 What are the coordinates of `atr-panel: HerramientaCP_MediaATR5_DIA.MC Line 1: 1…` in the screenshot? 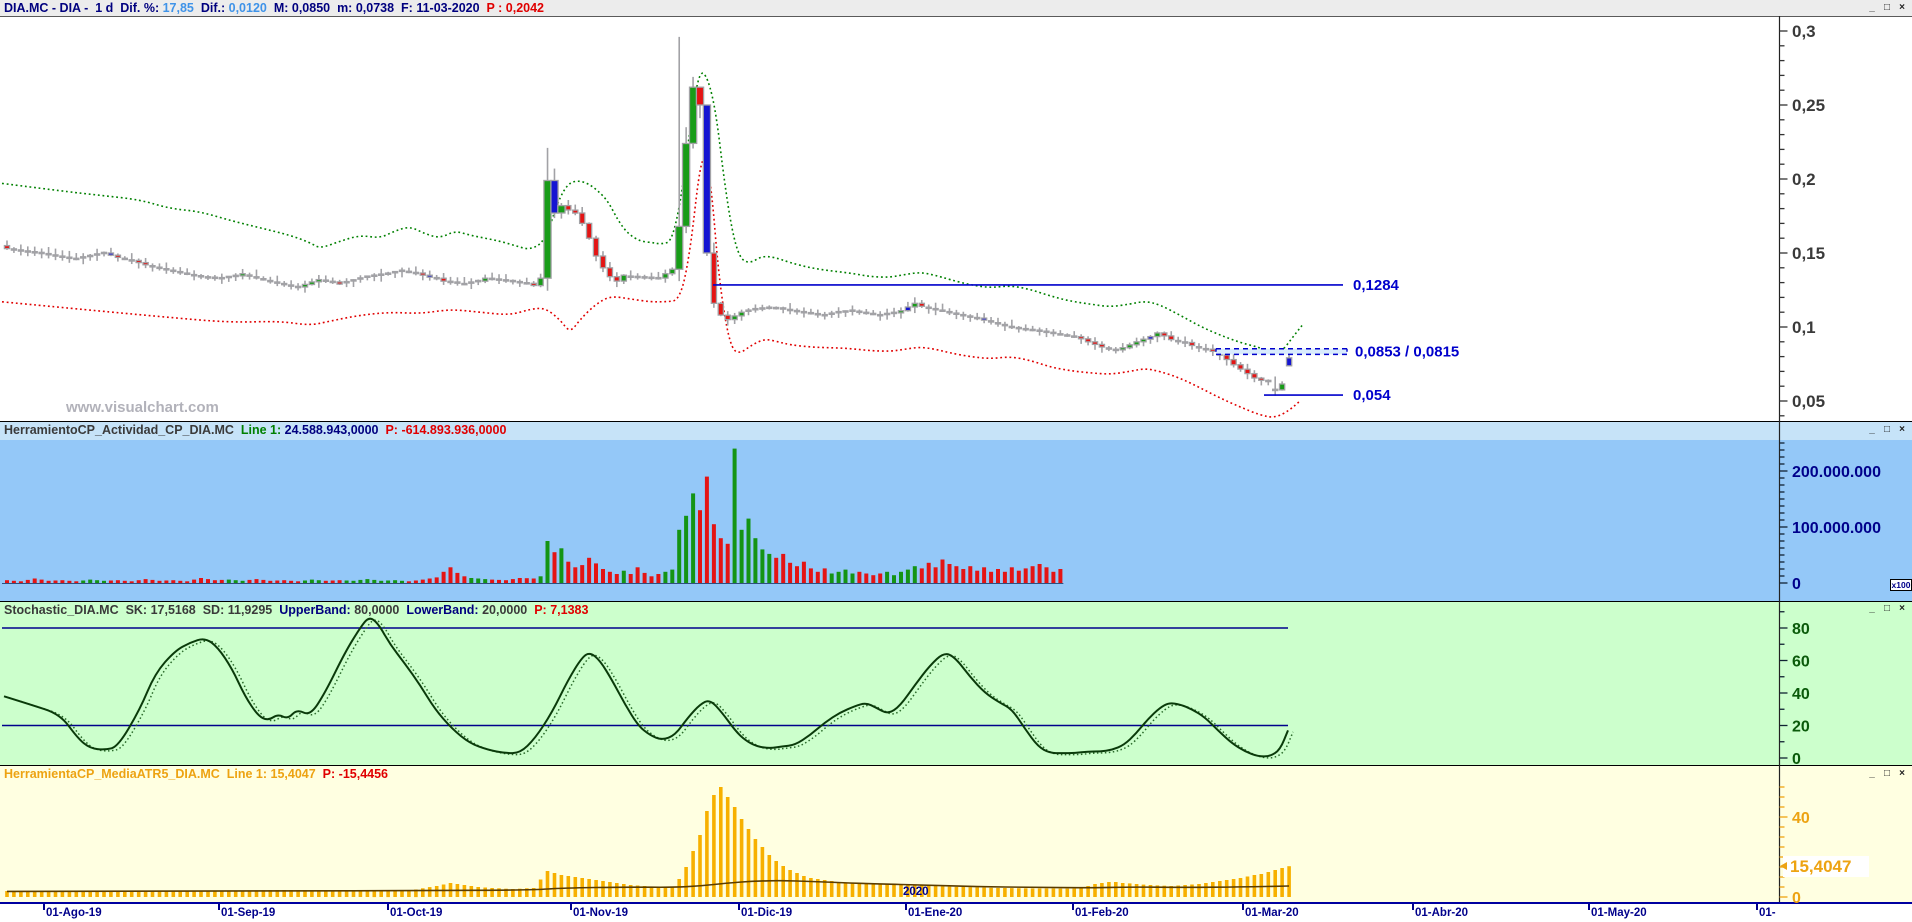 It's located at (956, 834).